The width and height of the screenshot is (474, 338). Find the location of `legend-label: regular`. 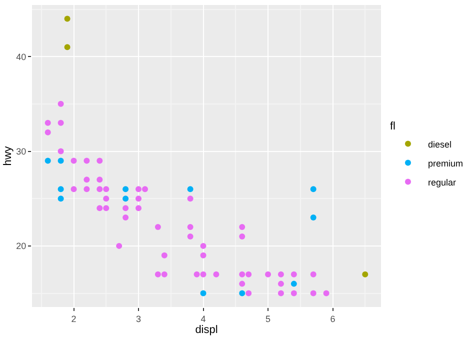

legend-label: regular is located at coordinates (442, 182).